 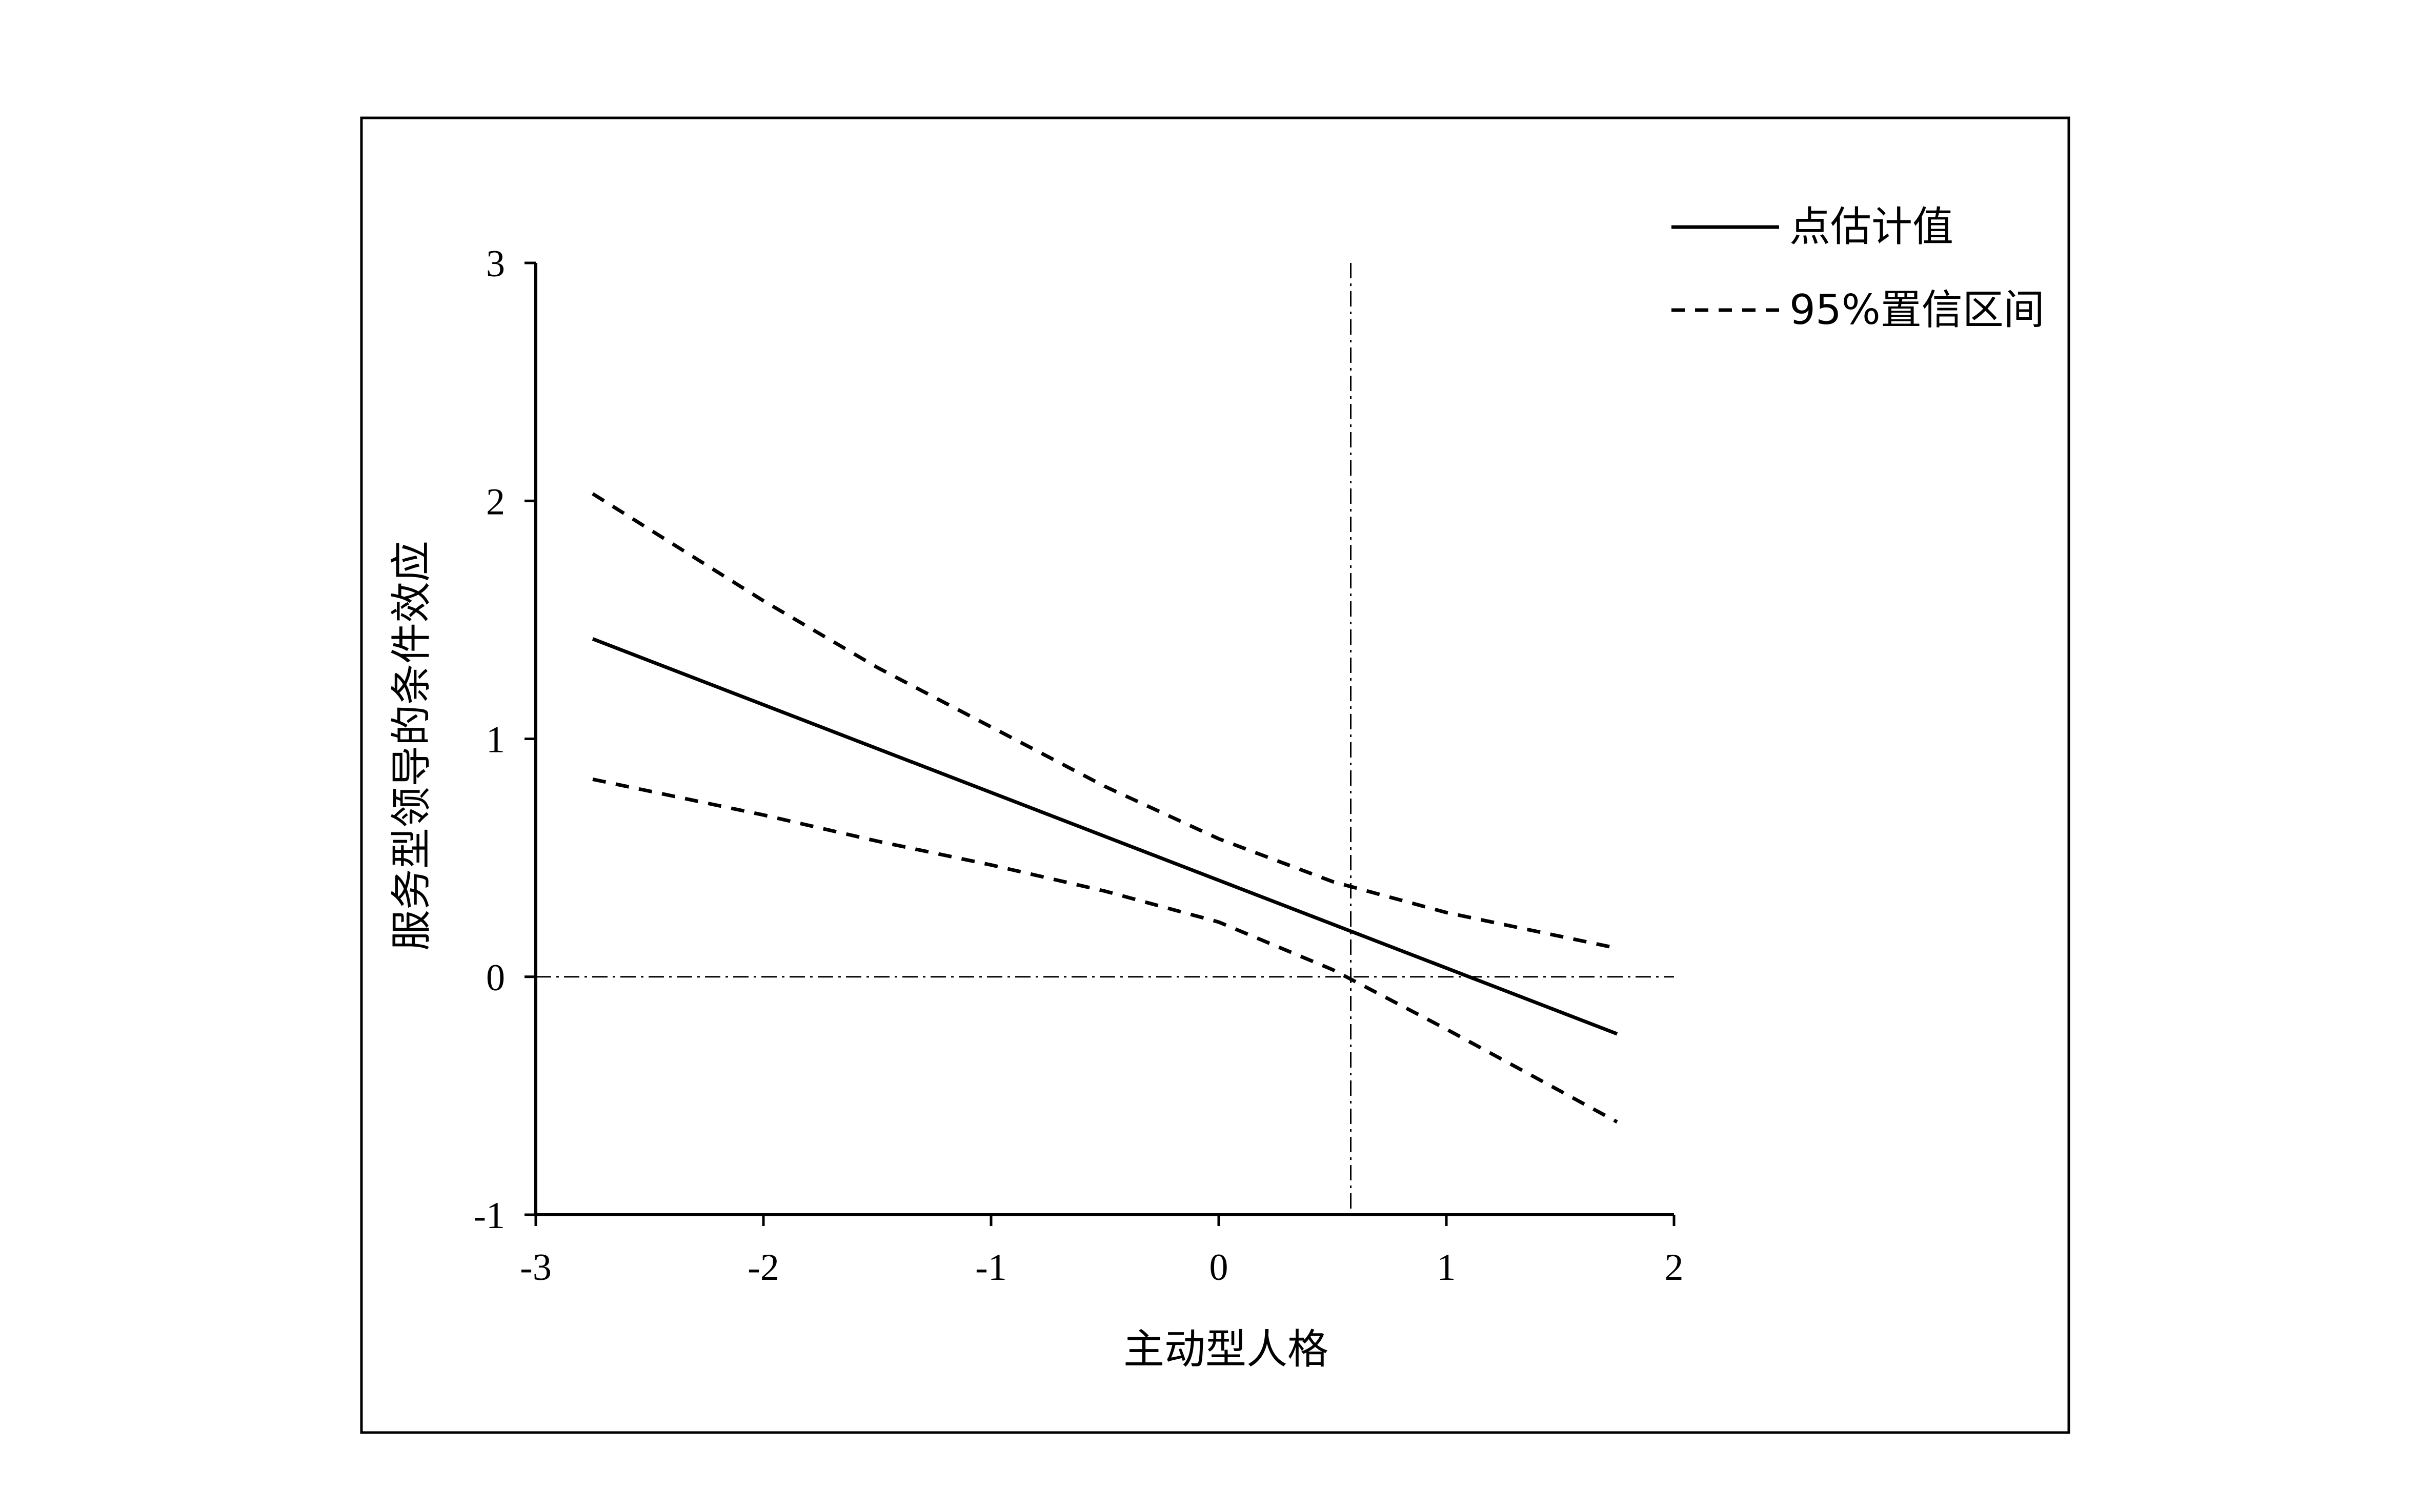 What do you see at coordinates (763, 1268) in the screenshot?
I see `x-tick-label: -2` at bounding box center [763, 1268].